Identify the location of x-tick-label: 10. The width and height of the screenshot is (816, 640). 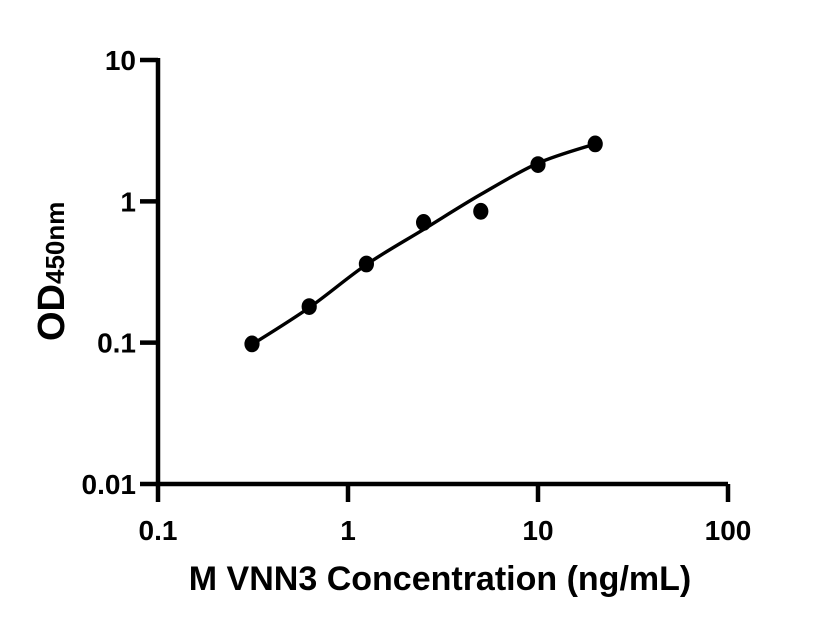
(537, 530).